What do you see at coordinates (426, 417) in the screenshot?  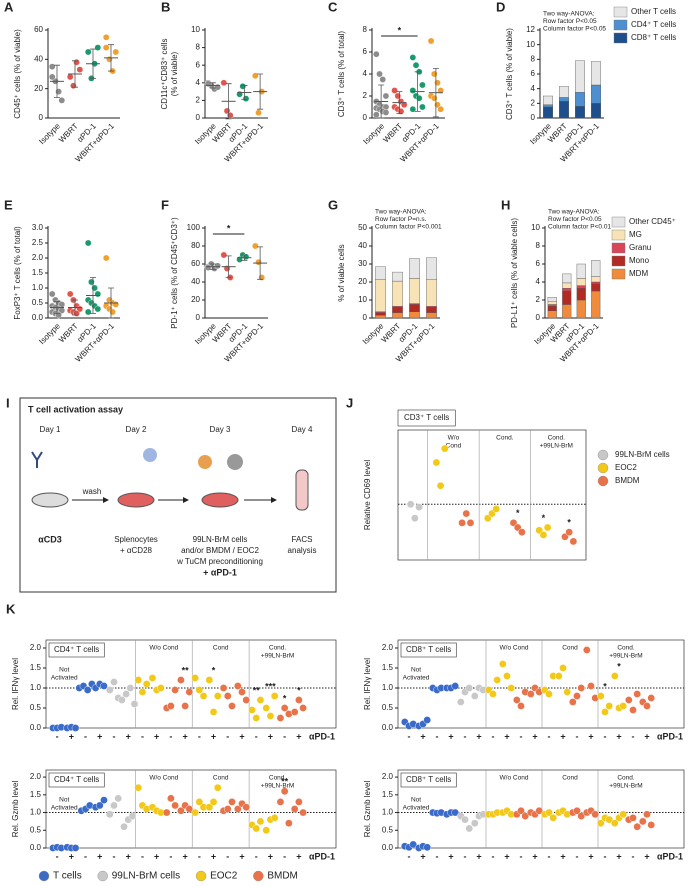 I see `box-title: CD3⁺ T cells` at bounding box center [426, 417].